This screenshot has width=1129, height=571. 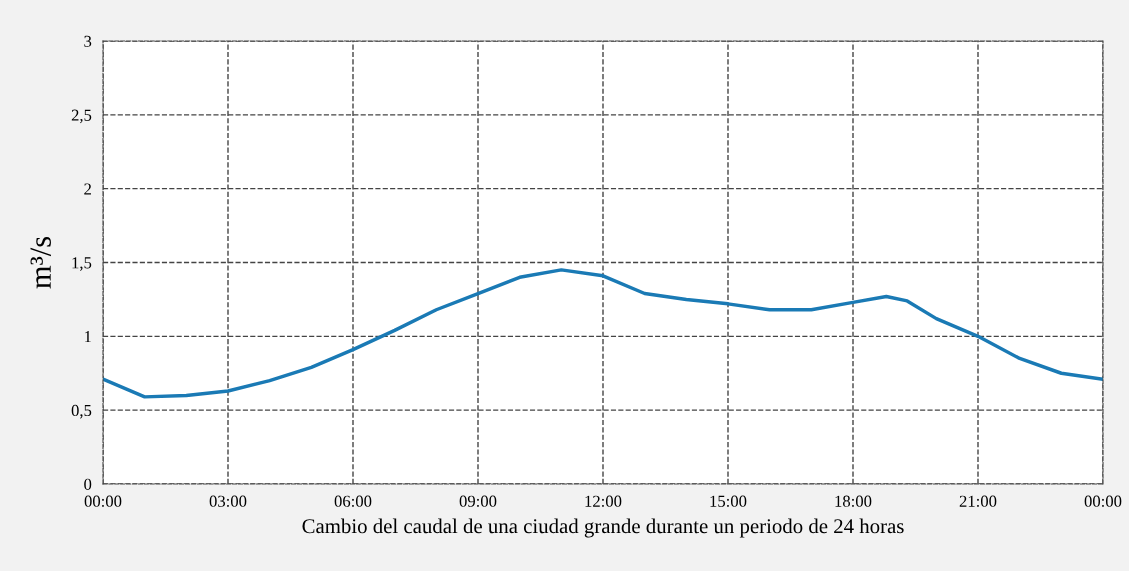 What do you see at coordinates (603, 501) in the screenshot?
I see `x-tick-label: 12:00` at bounding box center [603, 501].